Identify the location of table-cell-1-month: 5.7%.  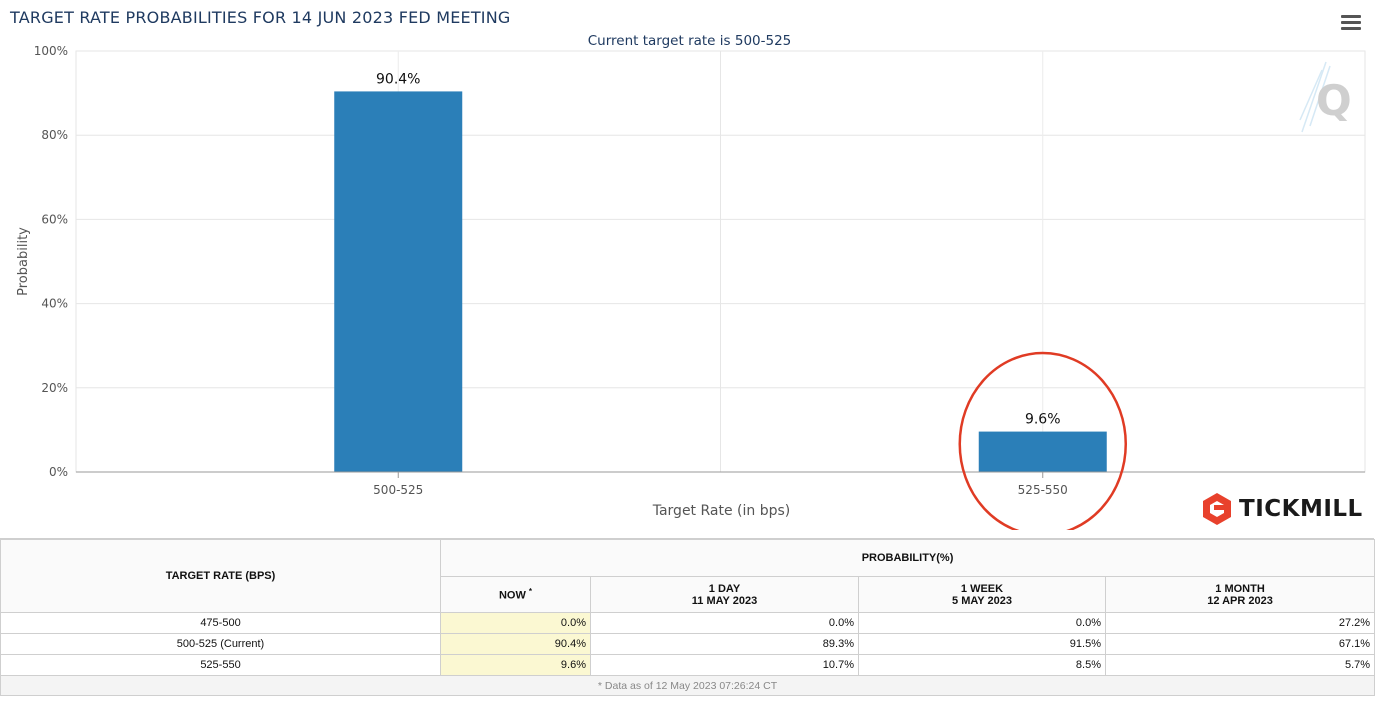
(1240, 665).